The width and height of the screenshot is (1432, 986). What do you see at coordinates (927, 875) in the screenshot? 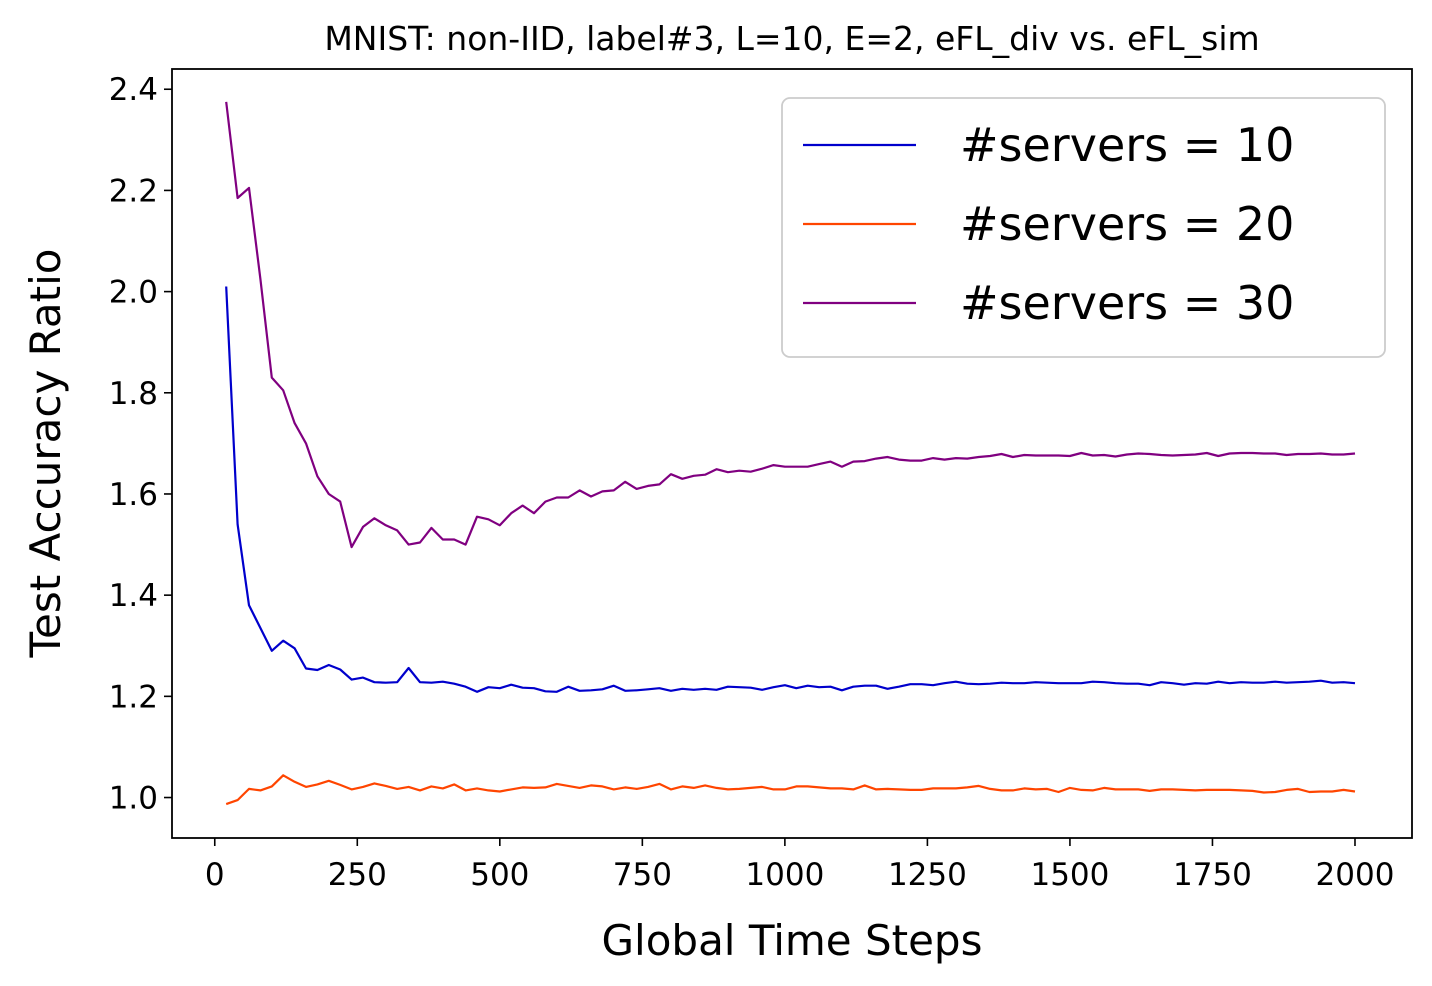
I see `x-tick-label: 1250` at bounding box center [927, 875].